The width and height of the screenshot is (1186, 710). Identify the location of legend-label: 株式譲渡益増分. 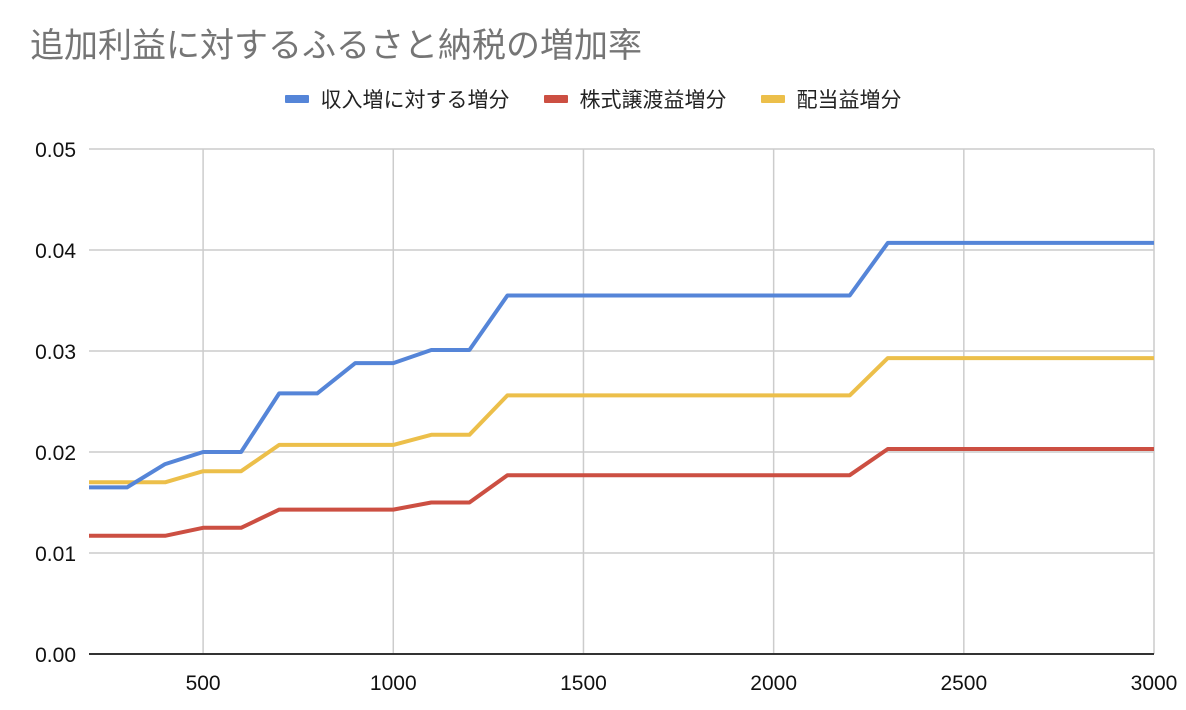
(653, 100).